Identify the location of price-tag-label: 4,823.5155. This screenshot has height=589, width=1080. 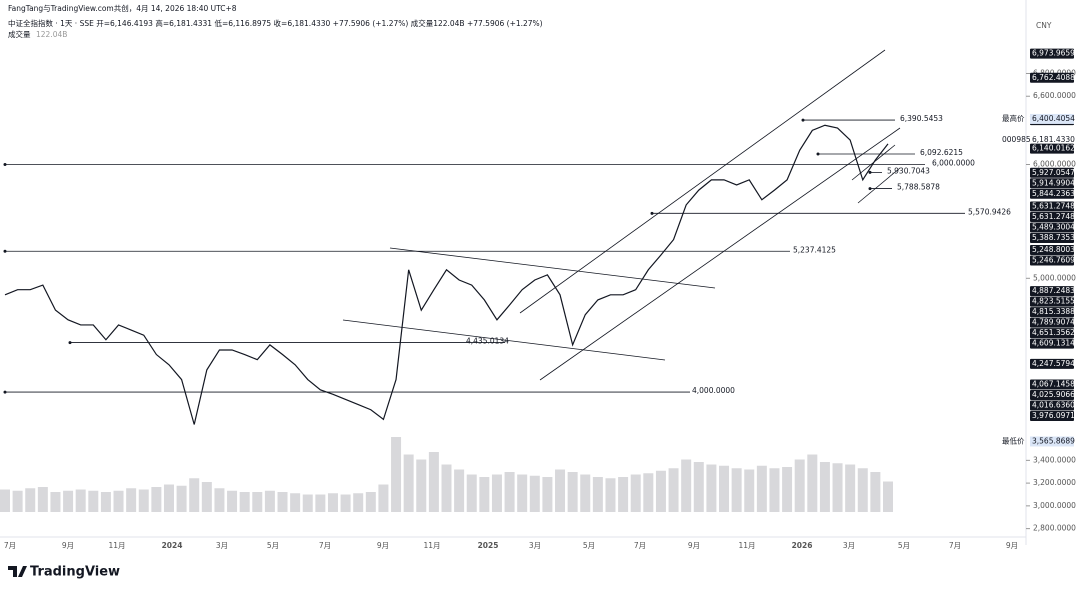
(1053, 301).